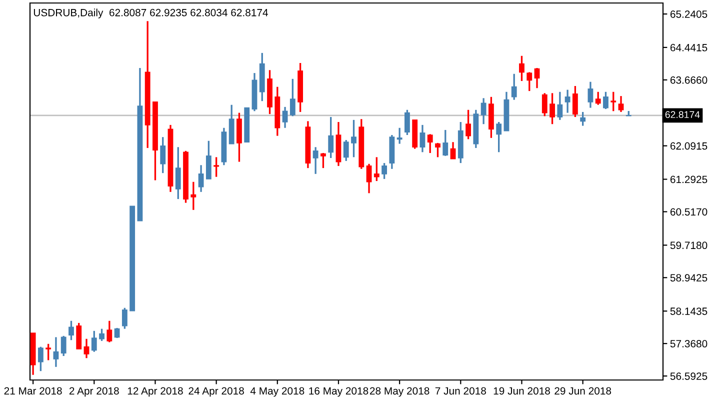  Describe the element at coordinates (94, 392) in the screenshot. I see `x-tick-label: 2 Apr 2018` at that location.